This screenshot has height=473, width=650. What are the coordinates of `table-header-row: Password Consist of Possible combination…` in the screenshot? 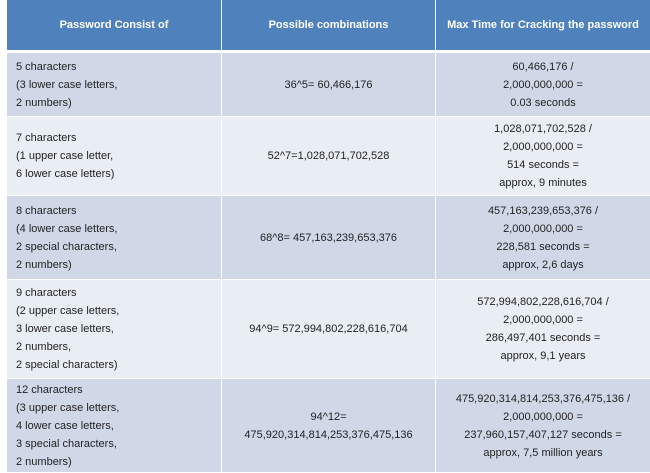 It's located at (328, 26).